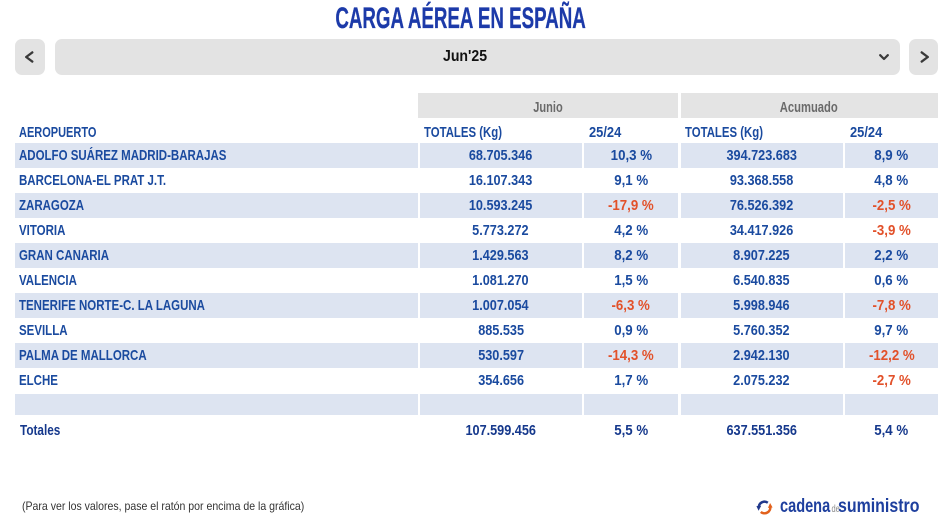 The image size is (950, 522). What do you see at coordinates (836, 508) in the screenshot?
I see `svg-text: de` at bounding box center [836, 508].